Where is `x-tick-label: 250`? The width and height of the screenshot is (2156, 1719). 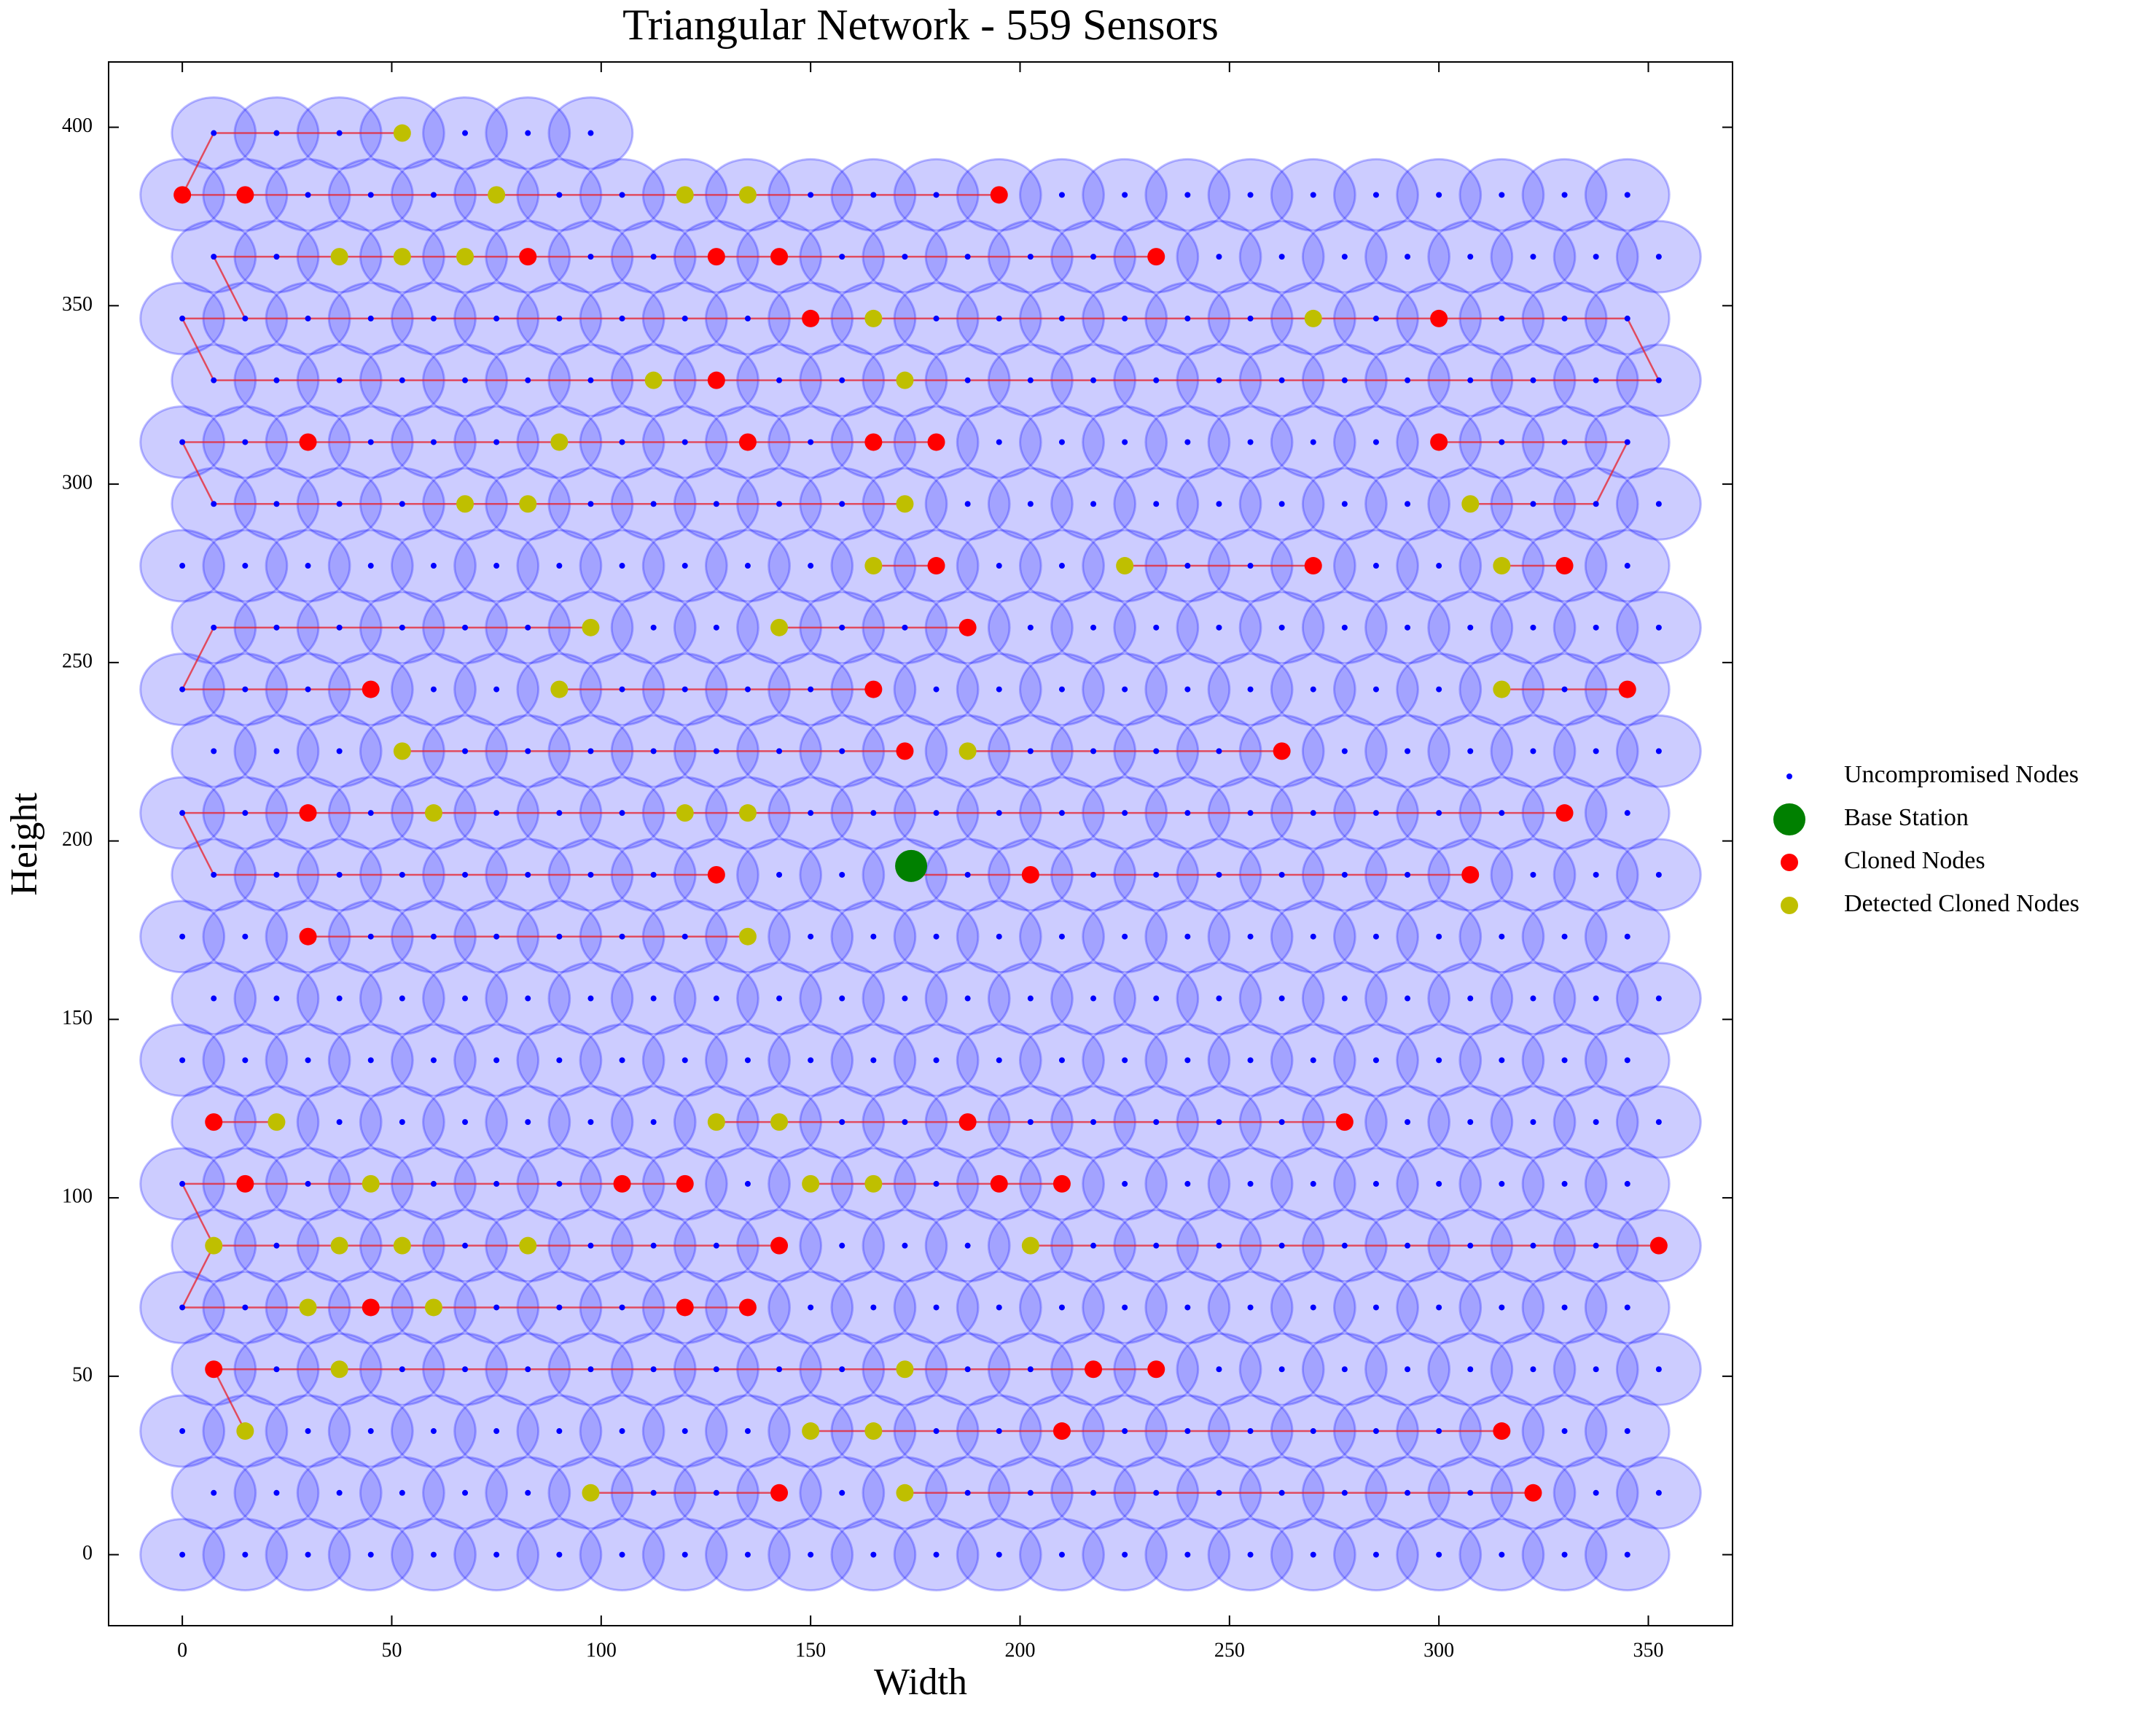
x-tick-label: 250 is located at coordinates (1230, 1650).